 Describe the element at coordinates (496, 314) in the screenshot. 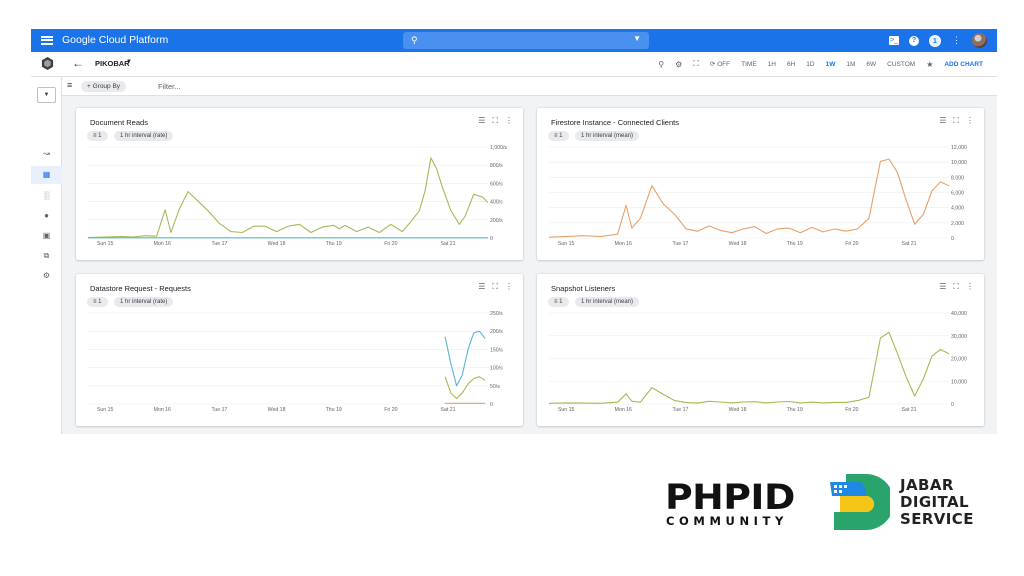

I see `y-tick-label: 250/s` at that location.